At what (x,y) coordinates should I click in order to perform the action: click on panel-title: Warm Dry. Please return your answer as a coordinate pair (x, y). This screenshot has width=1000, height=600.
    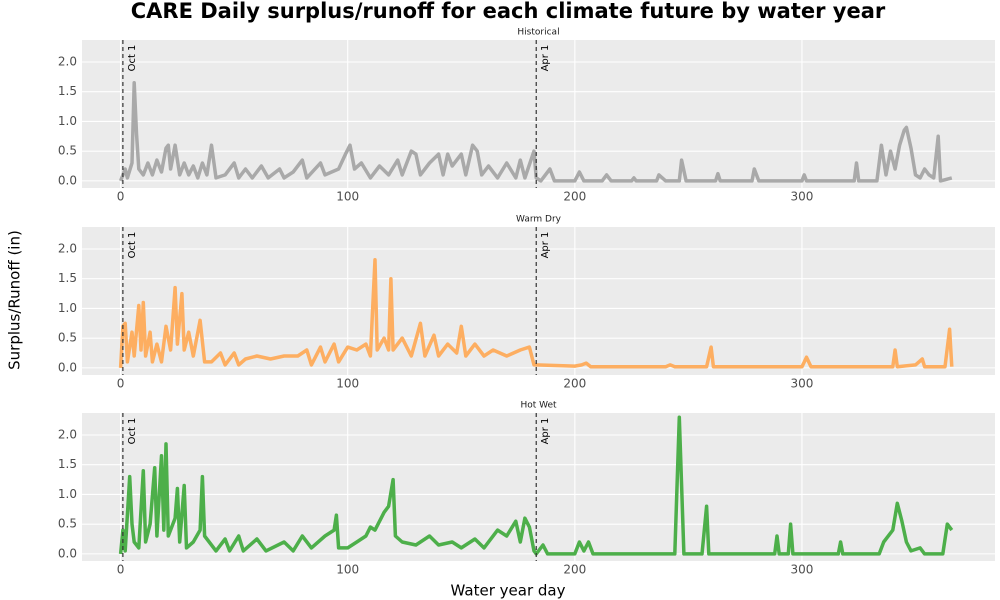
    Looking at the image, I should click on (539, 220).